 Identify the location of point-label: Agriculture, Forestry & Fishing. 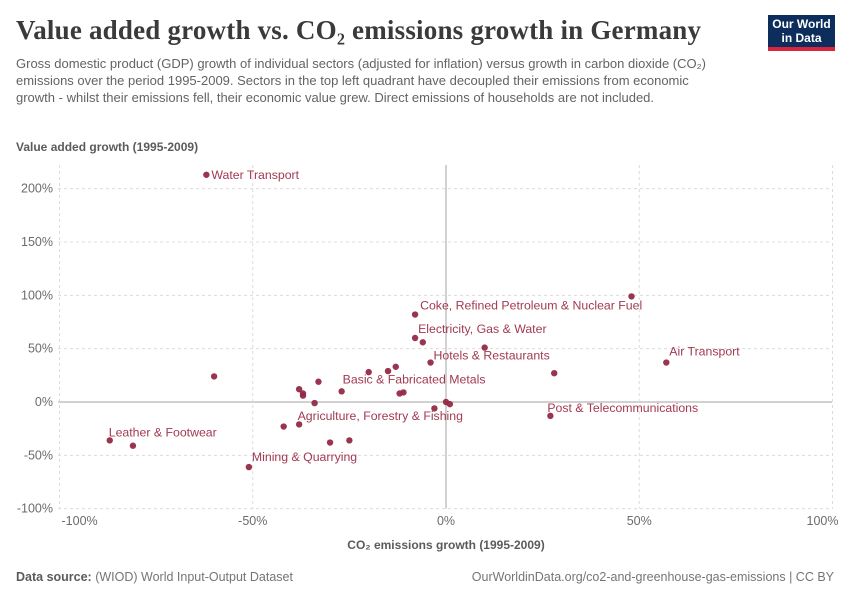
(381, 416).